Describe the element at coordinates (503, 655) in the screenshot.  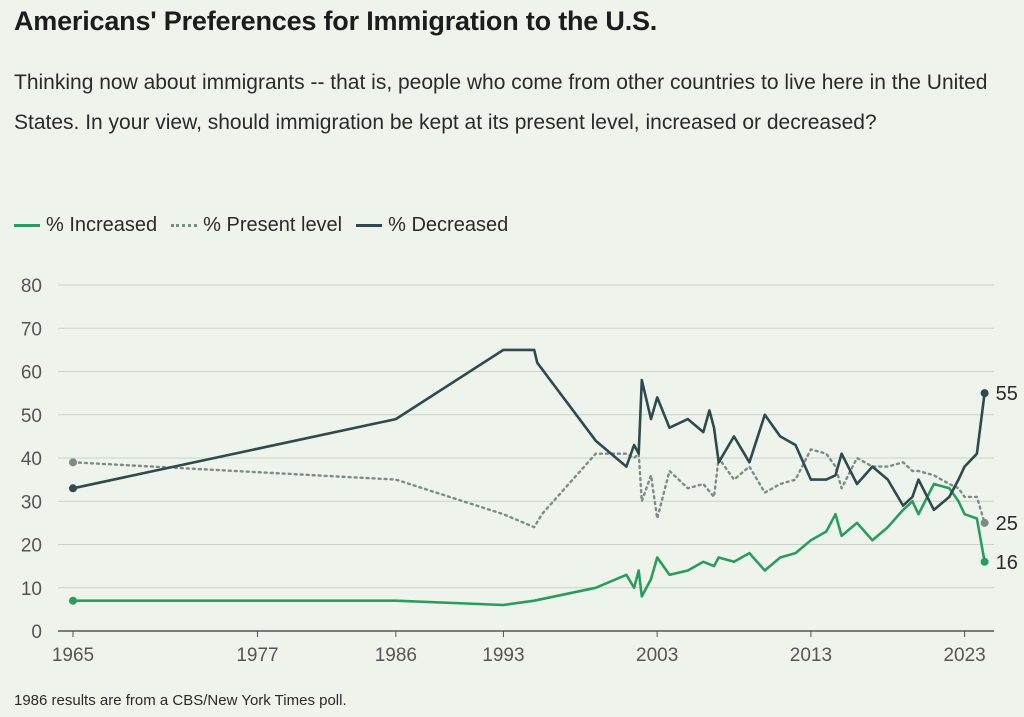
I see `x-tick-label-1993: 1993` at that location.